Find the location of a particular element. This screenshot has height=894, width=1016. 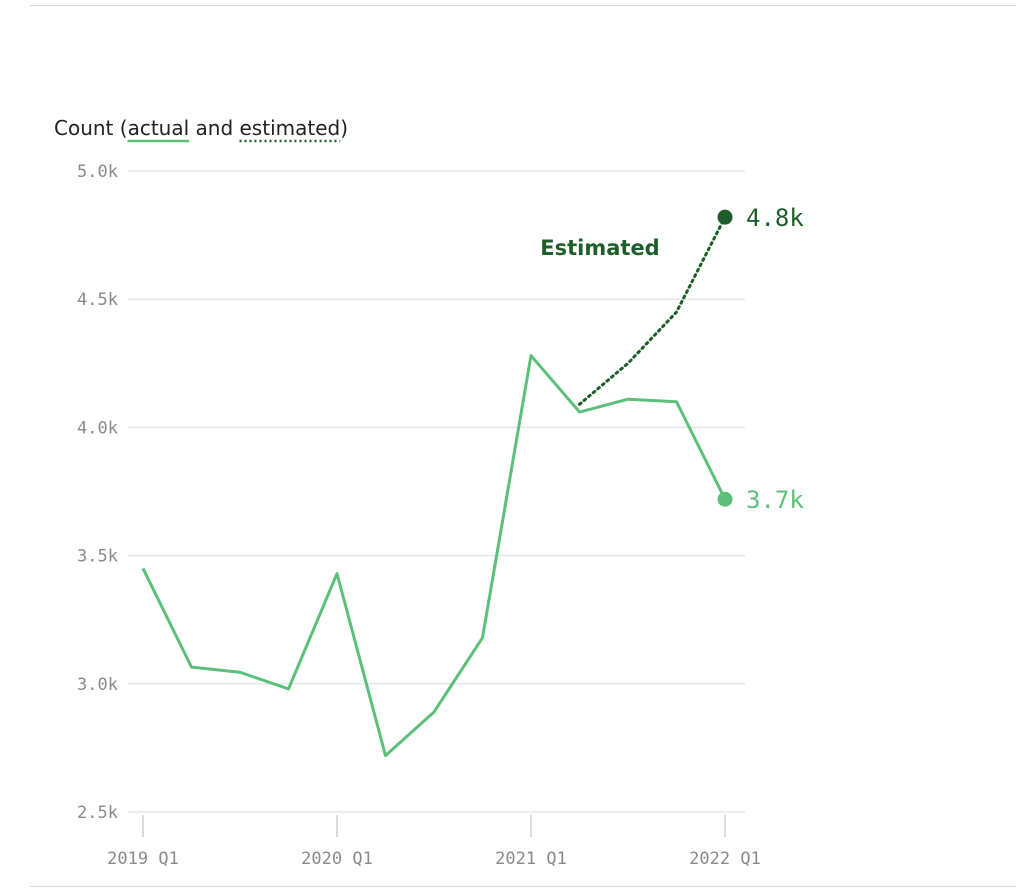

svg-text: Count (actual and estimated) is located at coordinates (201, 128).